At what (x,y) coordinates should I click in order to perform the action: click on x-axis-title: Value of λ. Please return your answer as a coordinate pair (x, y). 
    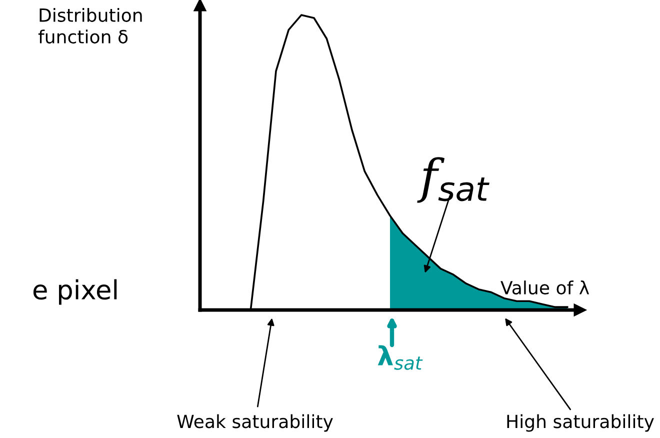
    Looking at the image, I should click on (545, 287).